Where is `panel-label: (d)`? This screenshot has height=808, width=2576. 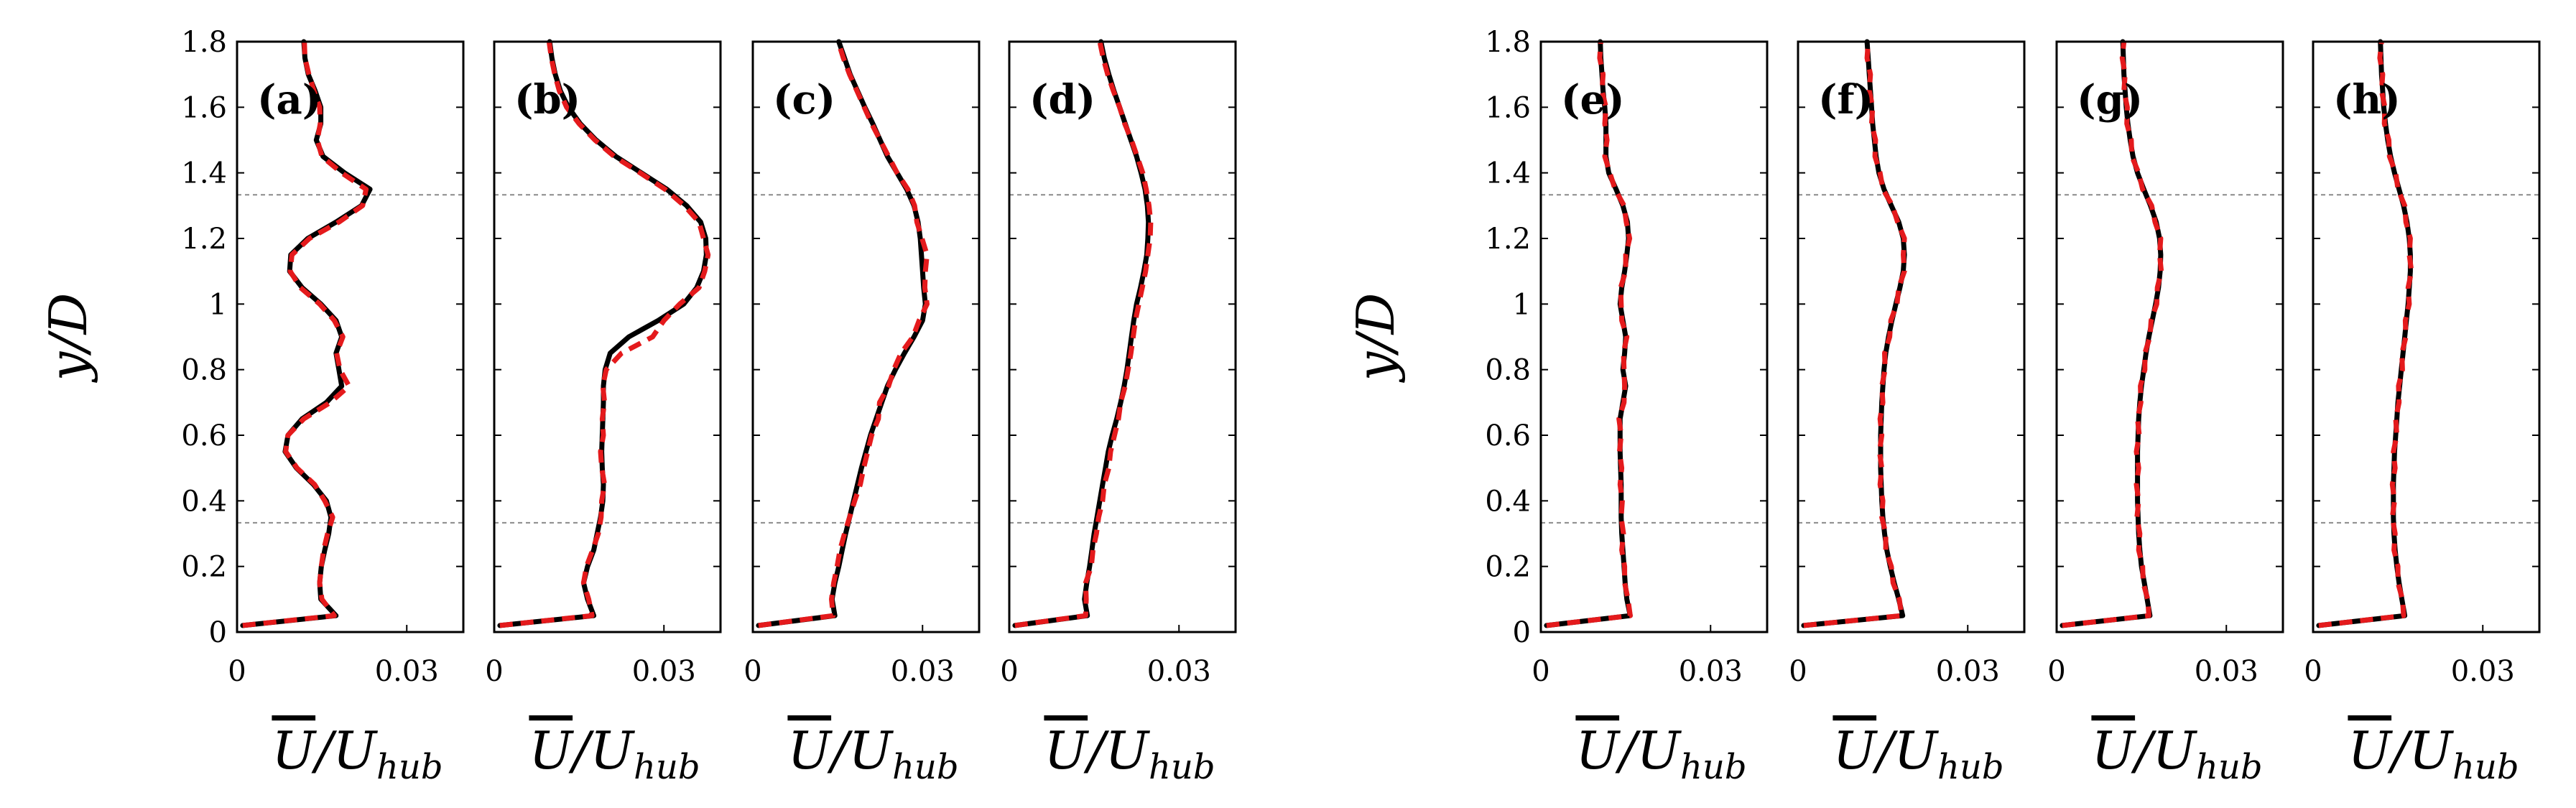
panel-label: (d) is located at coordinates (1062, 100).